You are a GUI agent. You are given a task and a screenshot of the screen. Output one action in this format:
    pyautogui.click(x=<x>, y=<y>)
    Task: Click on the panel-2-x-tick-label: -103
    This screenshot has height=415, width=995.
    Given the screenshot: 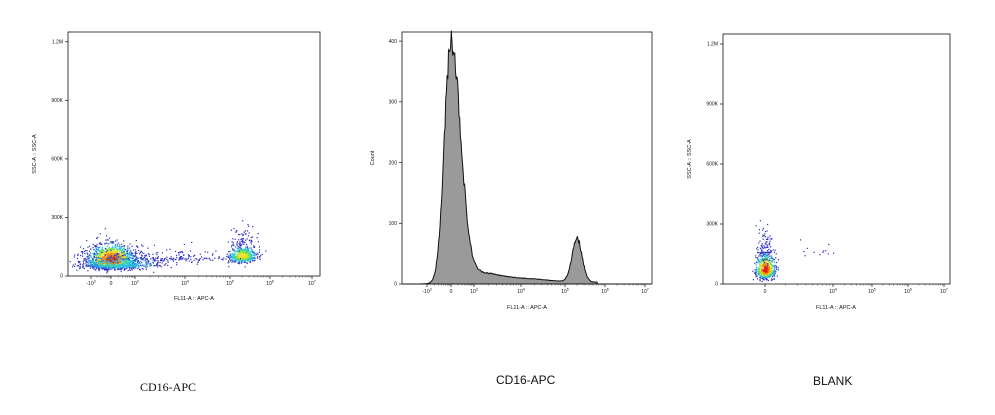 What is the action you would take?
    pyautogui.click(x=426, y=292)
    